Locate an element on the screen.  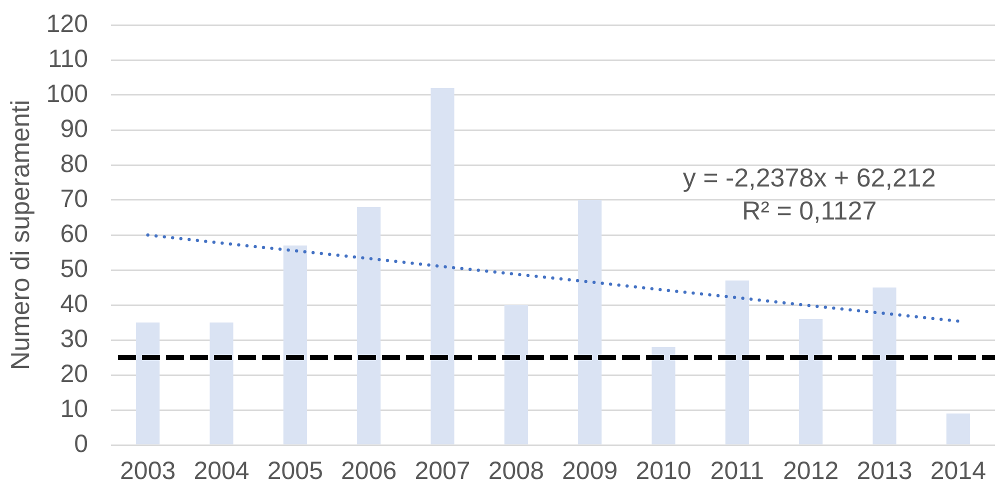
y-tick-label: 110 is located at coordinates (68, 58).